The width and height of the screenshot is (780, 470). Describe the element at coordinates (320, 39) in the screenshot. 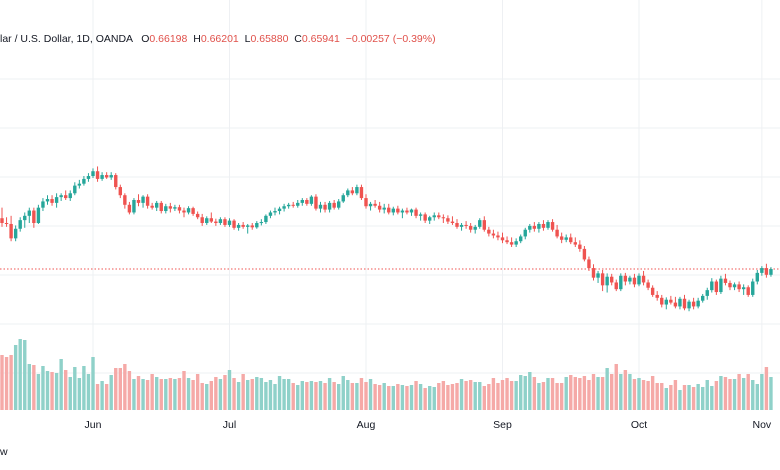

I see `close-value: 0.65941` at that location.